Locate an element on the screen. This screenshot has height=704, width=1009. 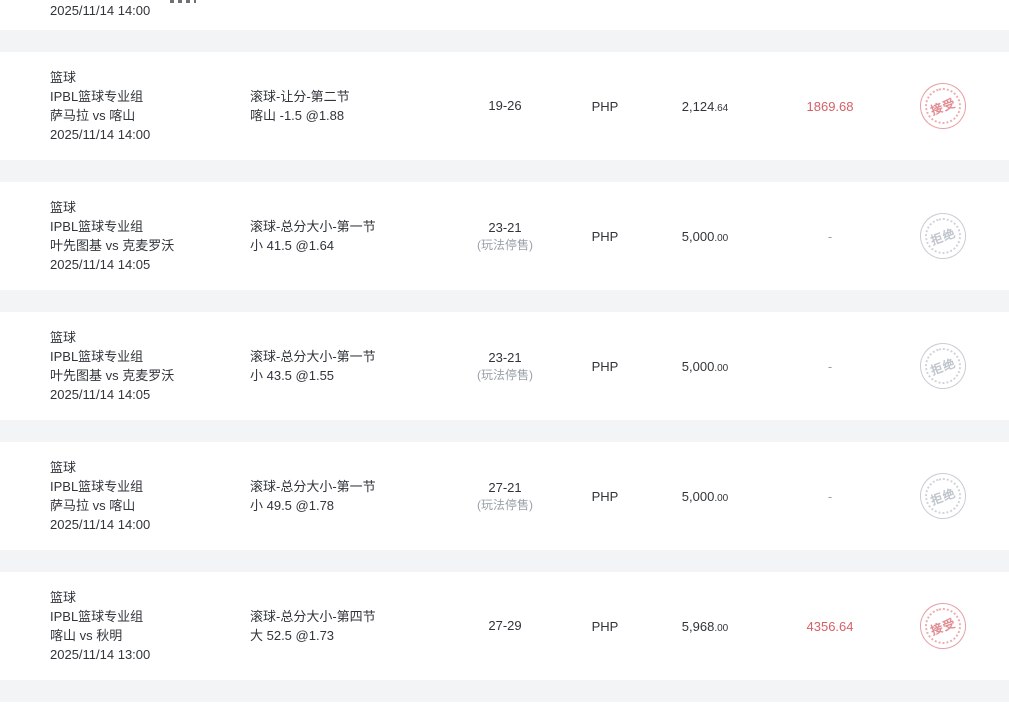
selection-label: 小 43.5 @1.55 is located at coordinates (292, 375).